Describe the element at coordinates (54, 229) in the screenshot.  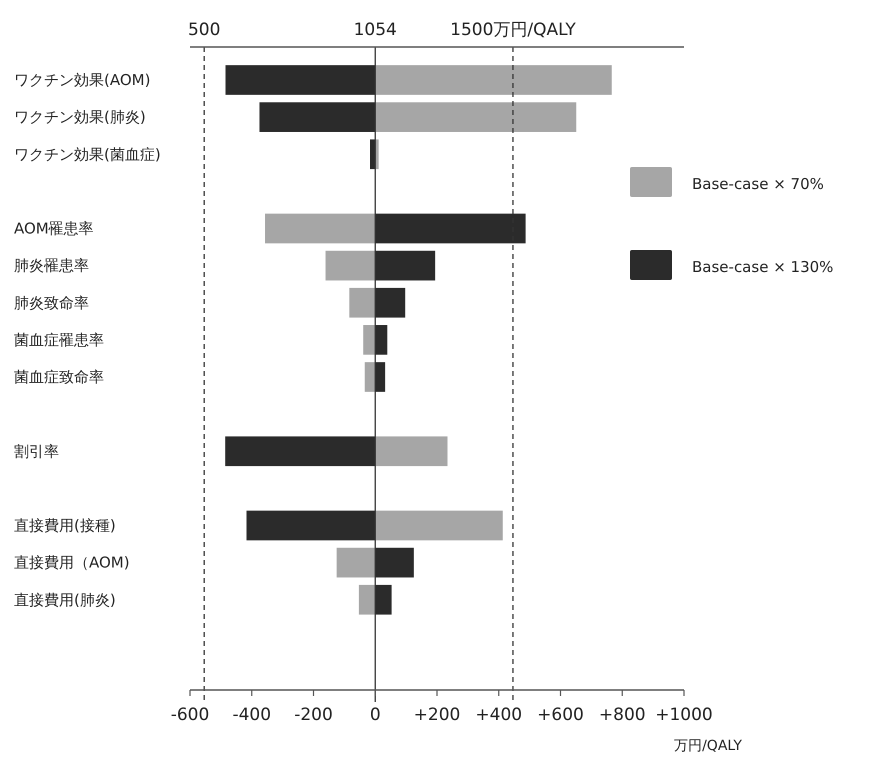
I see `y-tick-label: AOM罹患率` at that location.